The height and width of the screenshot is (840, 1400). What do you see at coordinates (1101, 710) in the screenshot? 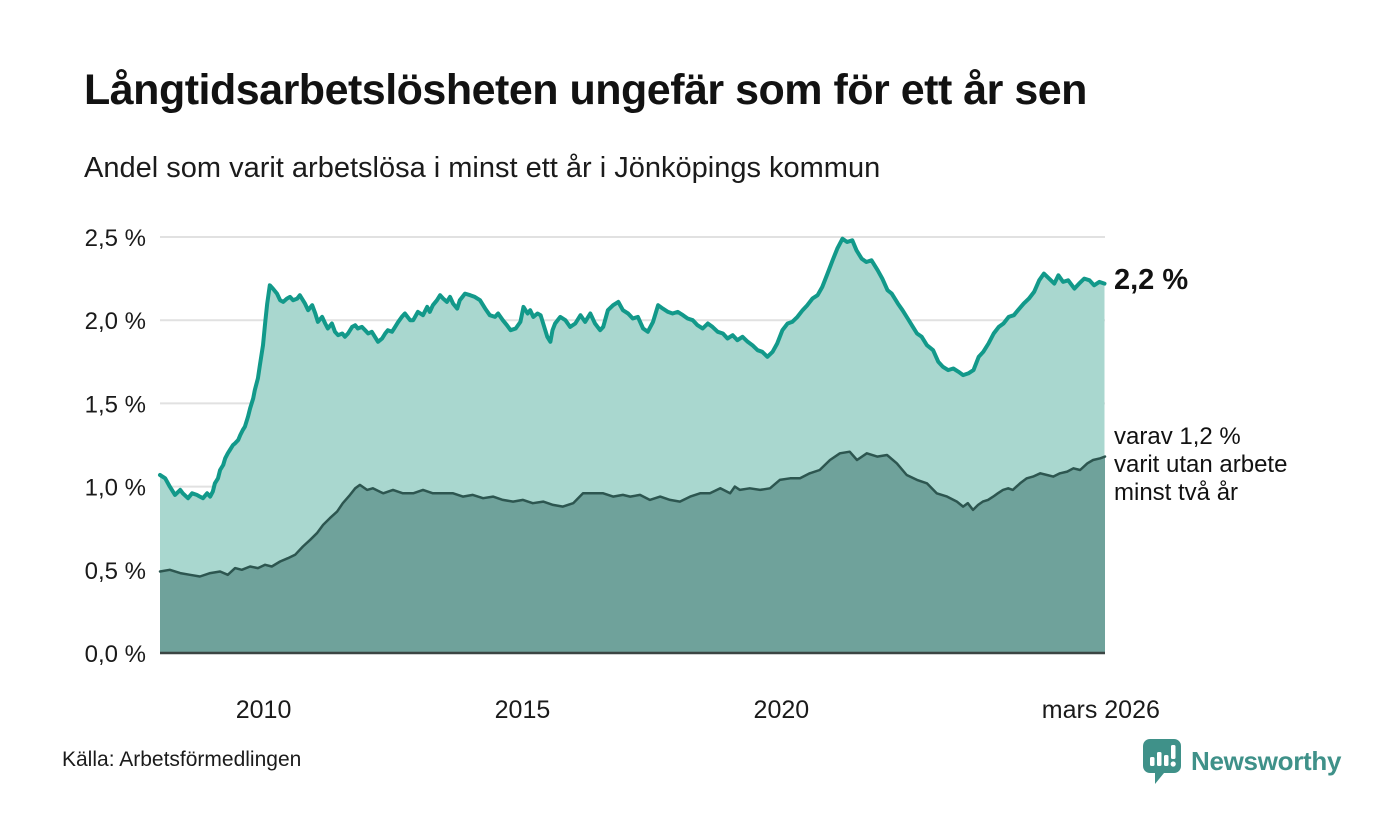
I see `x-tick-label: mars 2026` at bounding box center [1101, 710].